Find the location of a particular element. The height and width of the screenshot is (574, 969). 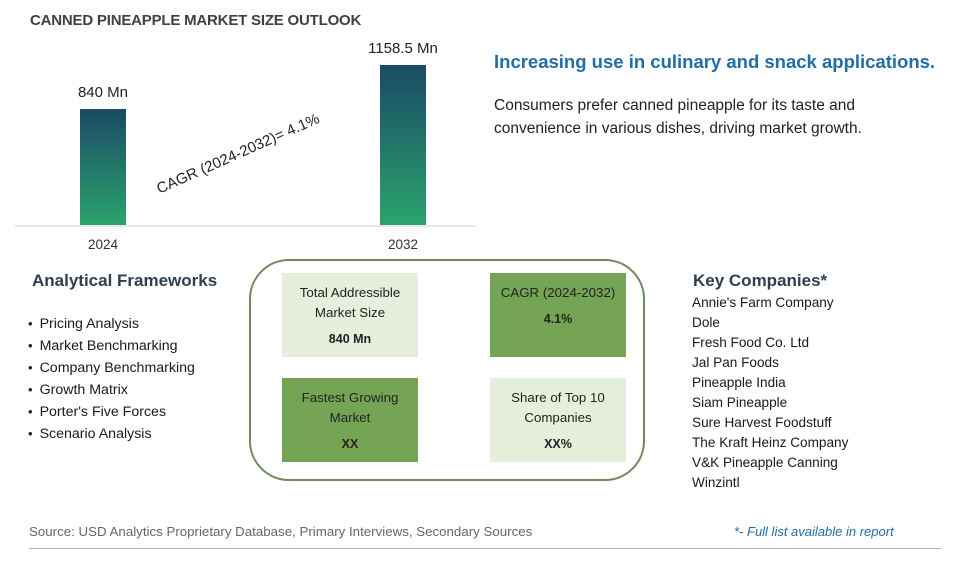

list-item: Annie's Farm Company is located at coordinates (763, 302).